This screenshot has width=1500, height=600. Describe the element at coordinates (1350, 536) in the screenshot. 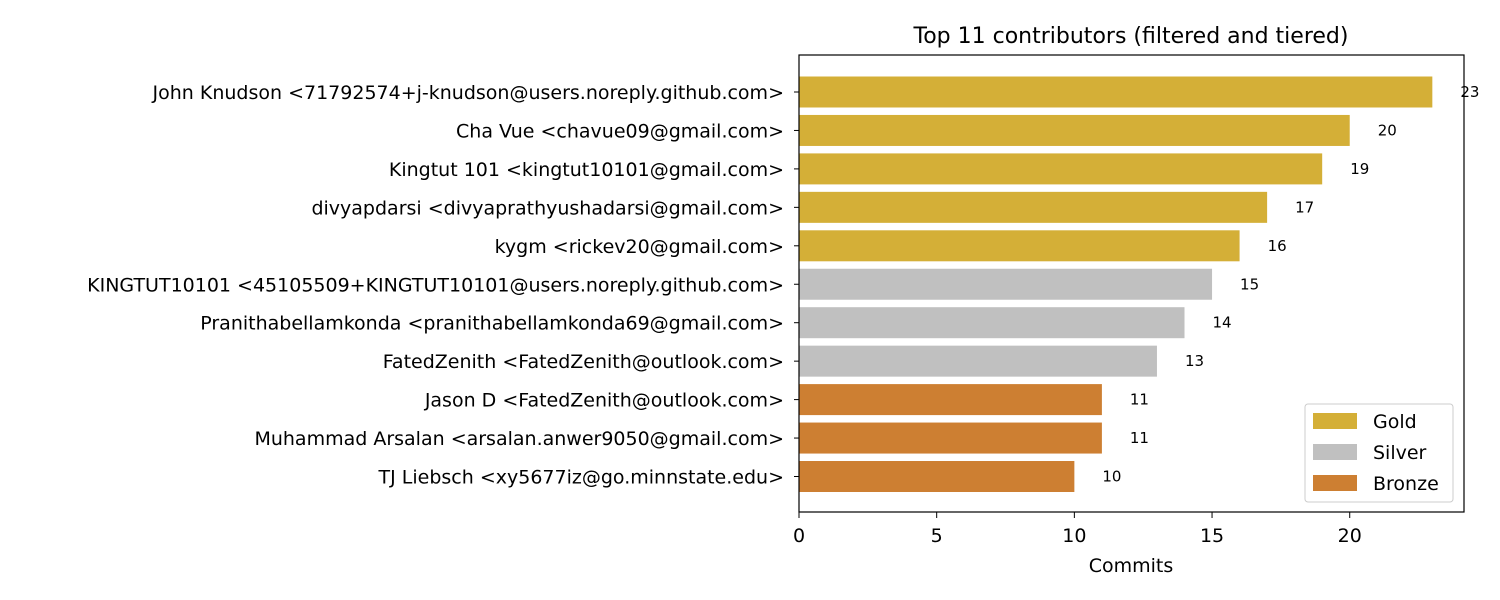

I see `x-tick-label: 20` at that location.